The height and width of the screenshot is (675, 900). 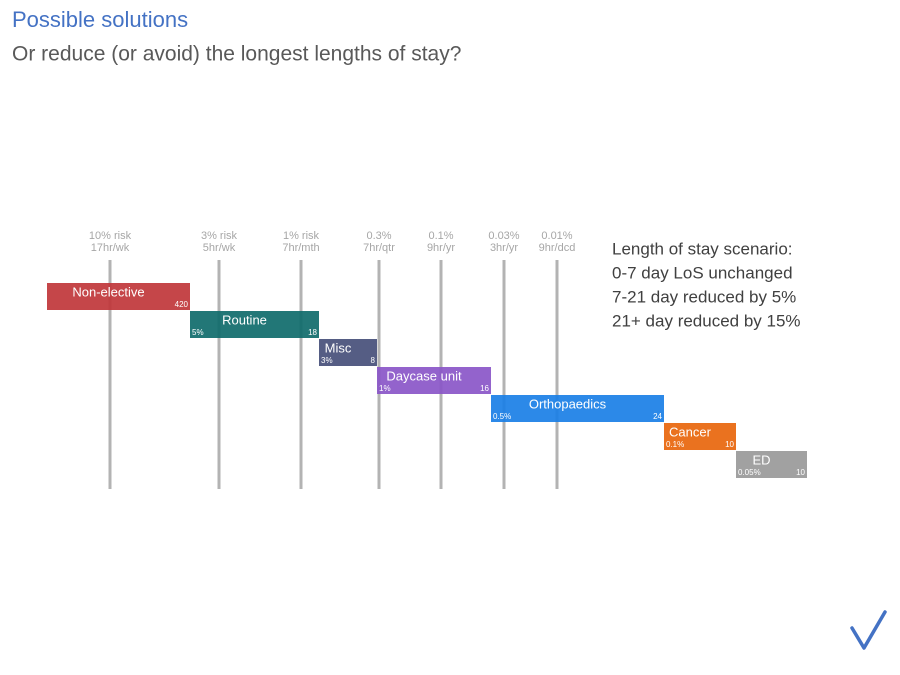 What do you see at coordinates (704, 296) in the screenshot?
I see `scenario-line: 7-21 day reduced by 5%` at bounding box center [704, 296].